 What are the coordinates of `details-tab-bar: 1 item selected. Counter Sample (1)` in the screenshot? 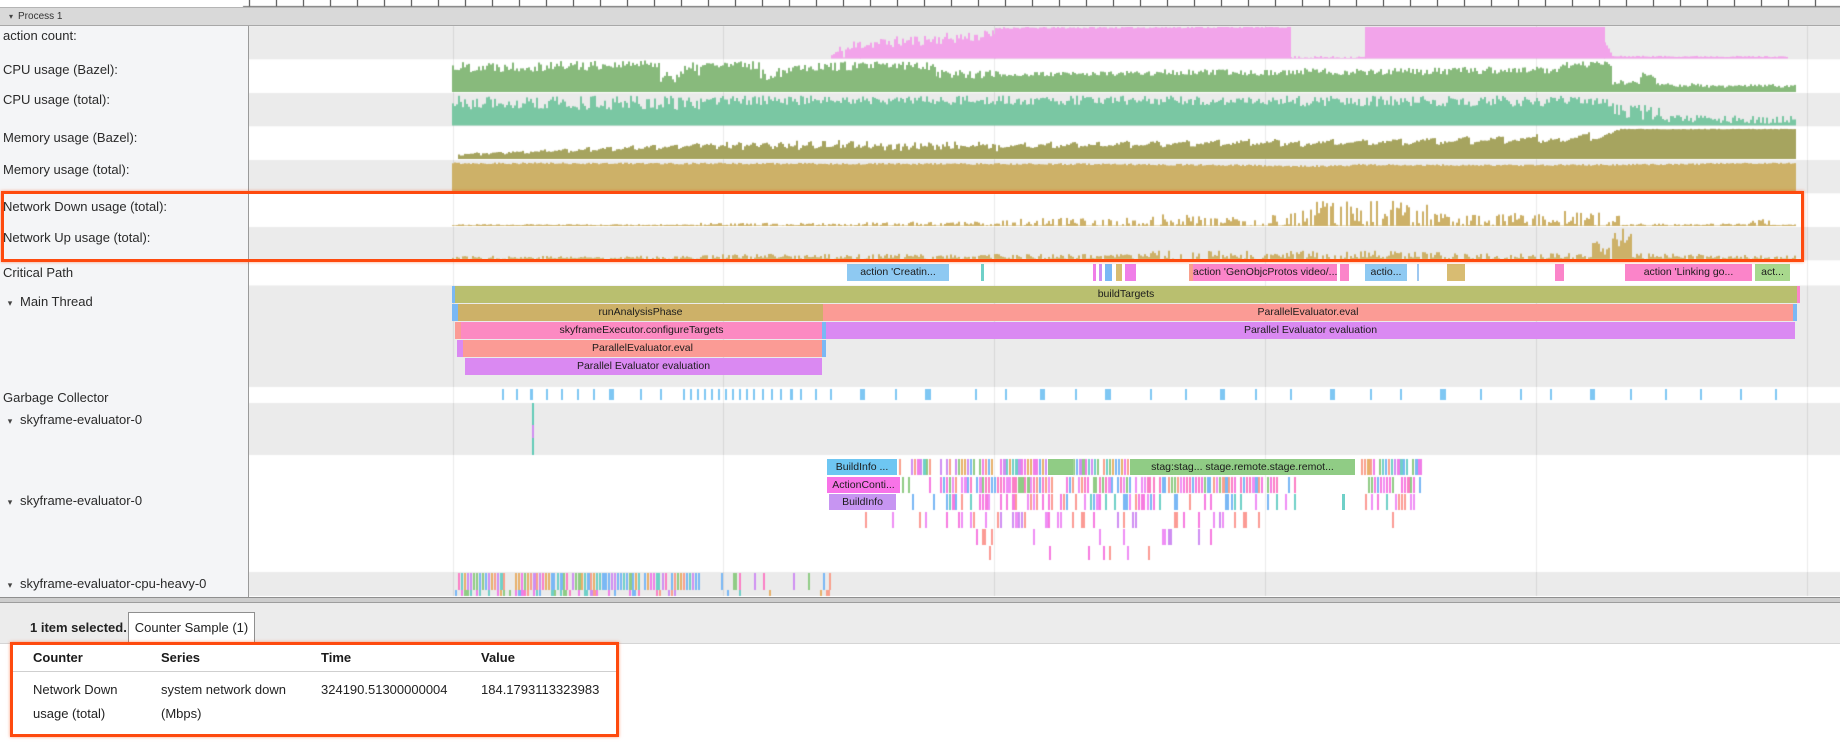 It's located at (920, 623).